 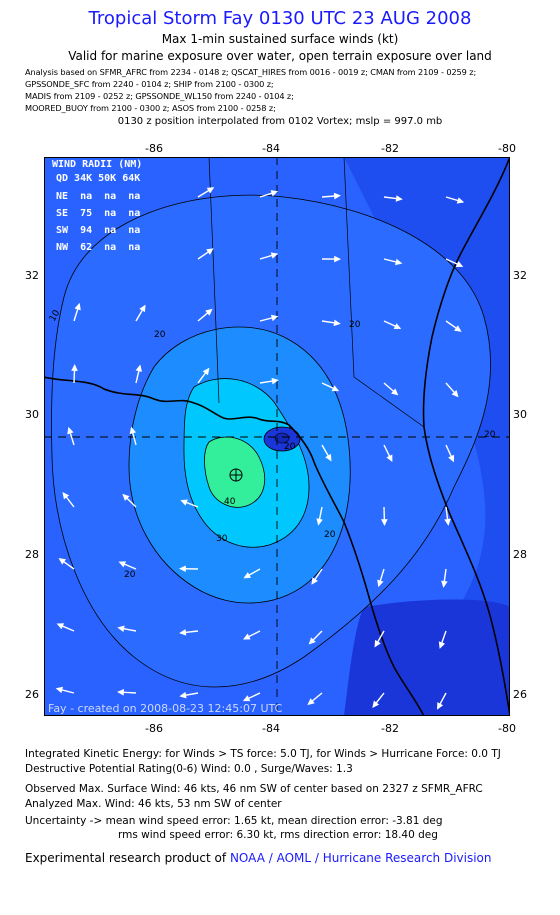 What do you see at coordinates (271, 148) in the screenshot?
I see `x-tick-top-84: -84` at bounding box center [271, 148].